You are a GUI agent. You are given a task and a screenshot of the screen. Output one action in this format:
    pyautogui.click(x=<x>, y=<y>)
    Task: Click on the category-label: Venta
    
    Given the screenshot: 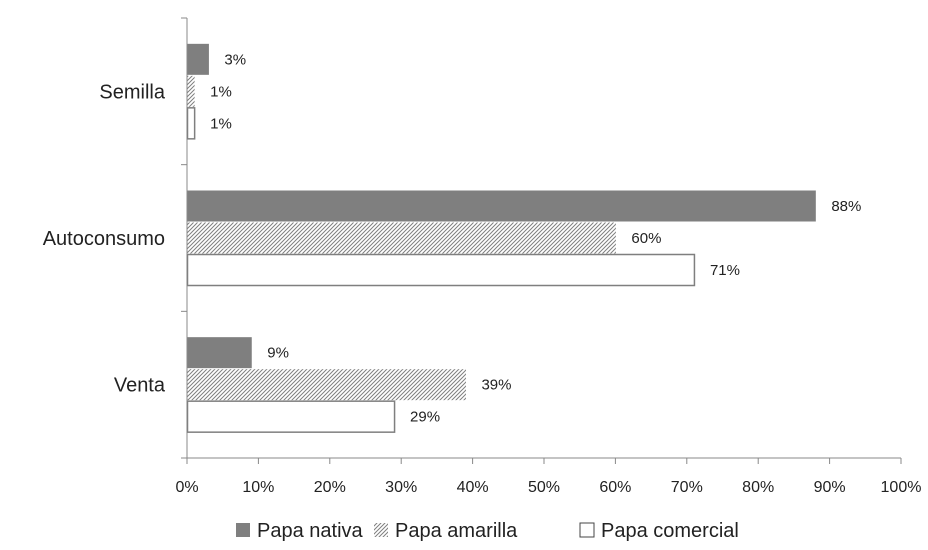 What is the action you would take?
    pyautogui.click(x=140, y=386)
    